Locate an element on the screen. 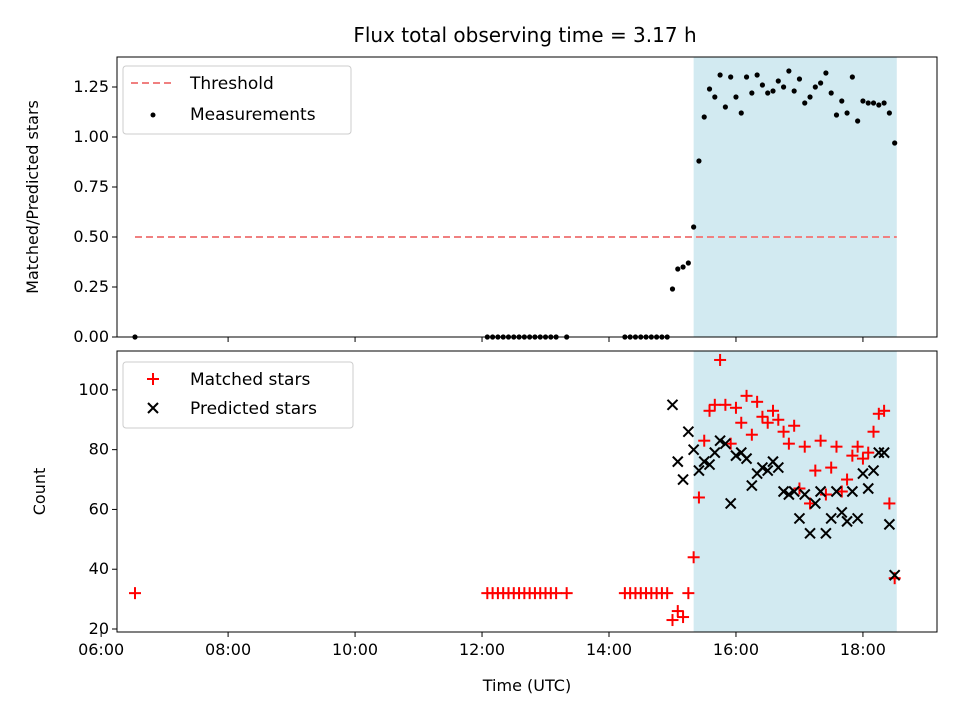  y-tick-label: 40 is located at coordinates (99, 568).